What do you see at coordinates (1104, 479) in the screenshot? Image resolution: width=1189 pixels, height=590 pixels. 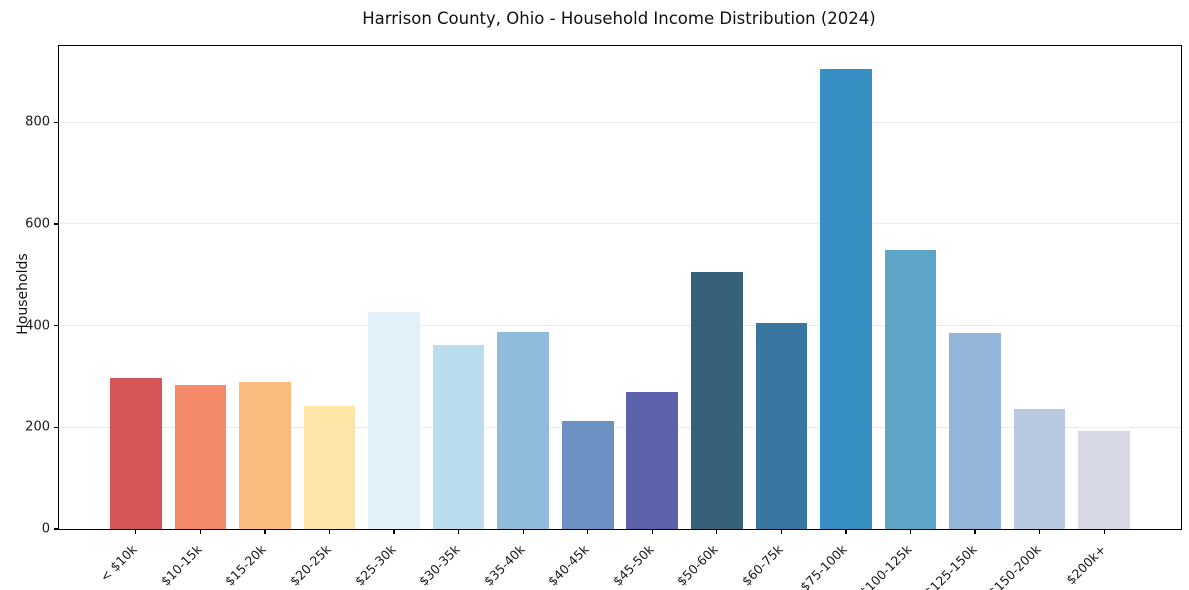 I see `bar-200k` at bounding box center [1104, 479].